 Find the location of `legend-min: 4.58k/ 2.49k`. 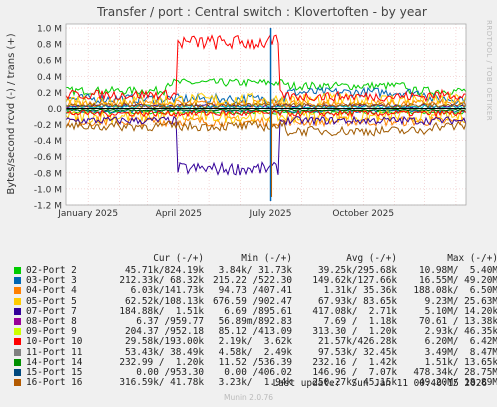

legend-min: 4.58k/ 2.49k is located at coordinates (255, 352).